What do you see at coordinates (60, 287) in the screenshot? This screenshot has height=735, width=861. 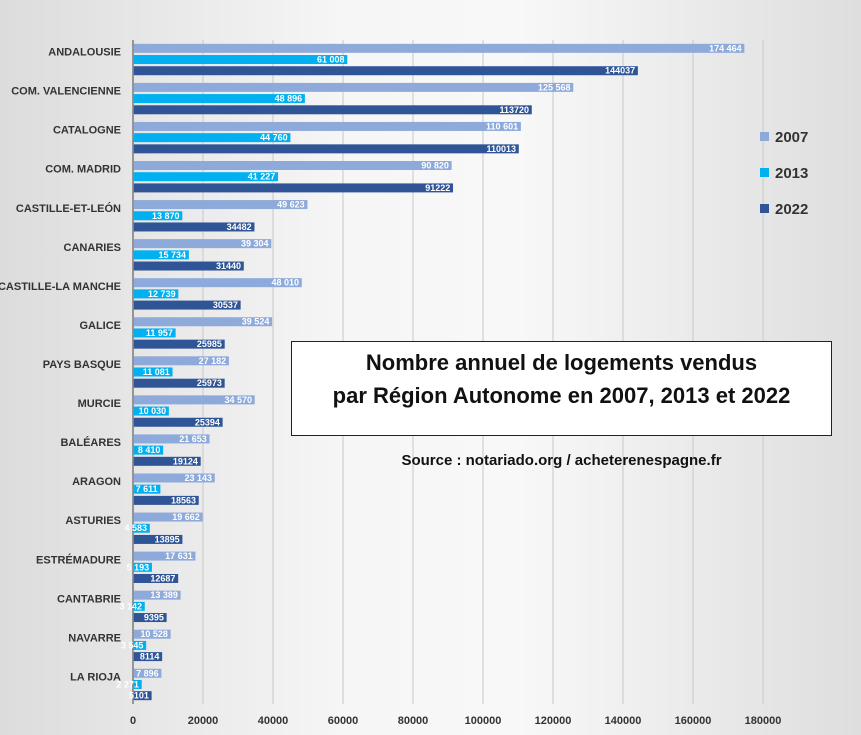 I see `category-label: CASTILLE-LA MANCHE` at bounding box center [60, 287].